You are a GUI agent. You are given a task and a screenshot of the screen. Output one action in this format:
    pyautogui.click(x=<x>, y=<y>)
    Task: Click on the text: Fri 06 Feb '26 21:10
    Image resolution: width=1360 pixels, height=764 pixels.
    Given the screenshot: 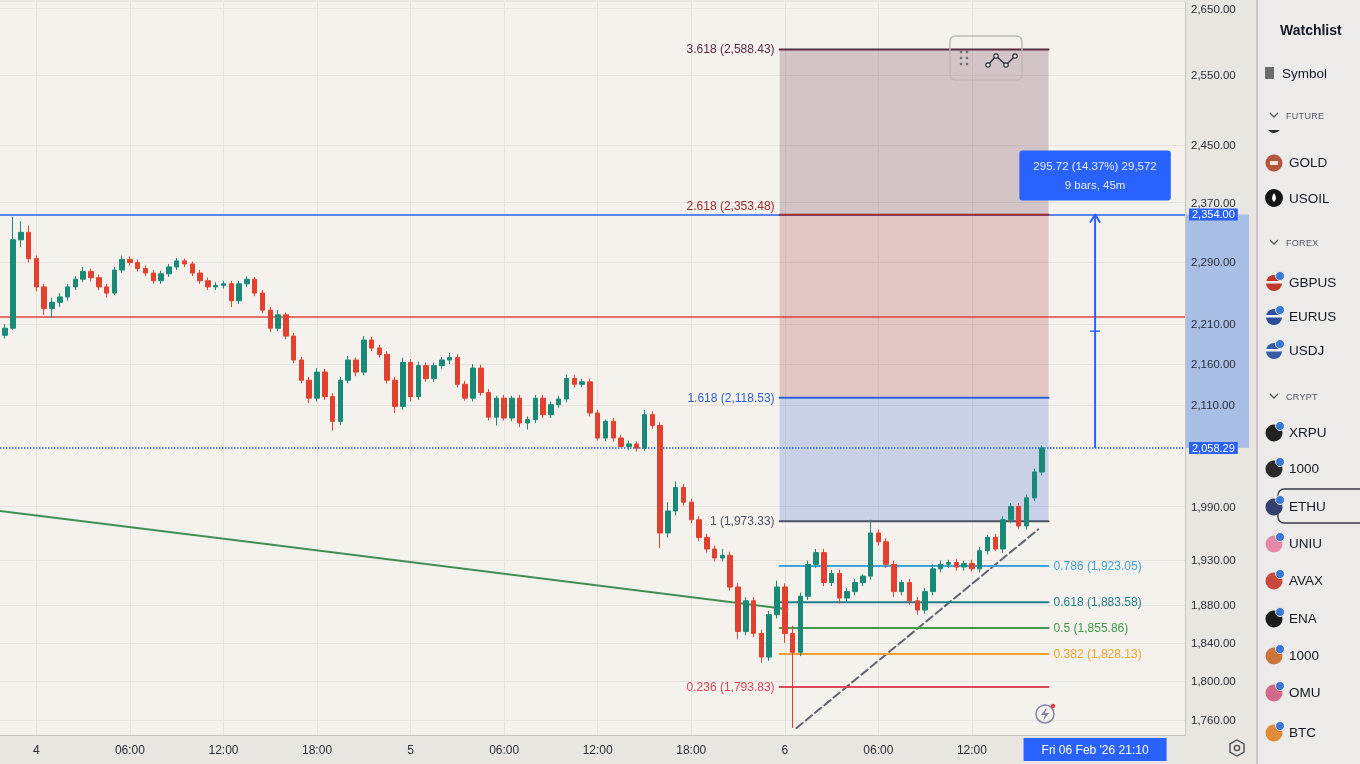 What is the action you would take?
    pyautogui.click(x=1095, y=750)
    